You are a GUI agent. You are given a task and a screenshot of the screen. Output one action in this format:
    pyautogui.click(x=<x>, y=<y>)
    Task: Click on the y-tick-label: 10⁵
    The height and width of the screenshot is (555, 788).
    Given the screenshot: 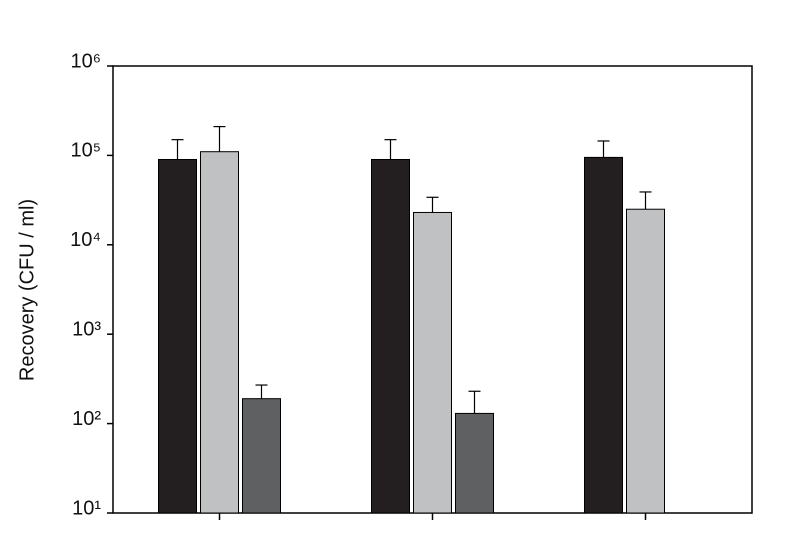 What is the action you would take?
    pyautogui.click(x=85, y=151)
    